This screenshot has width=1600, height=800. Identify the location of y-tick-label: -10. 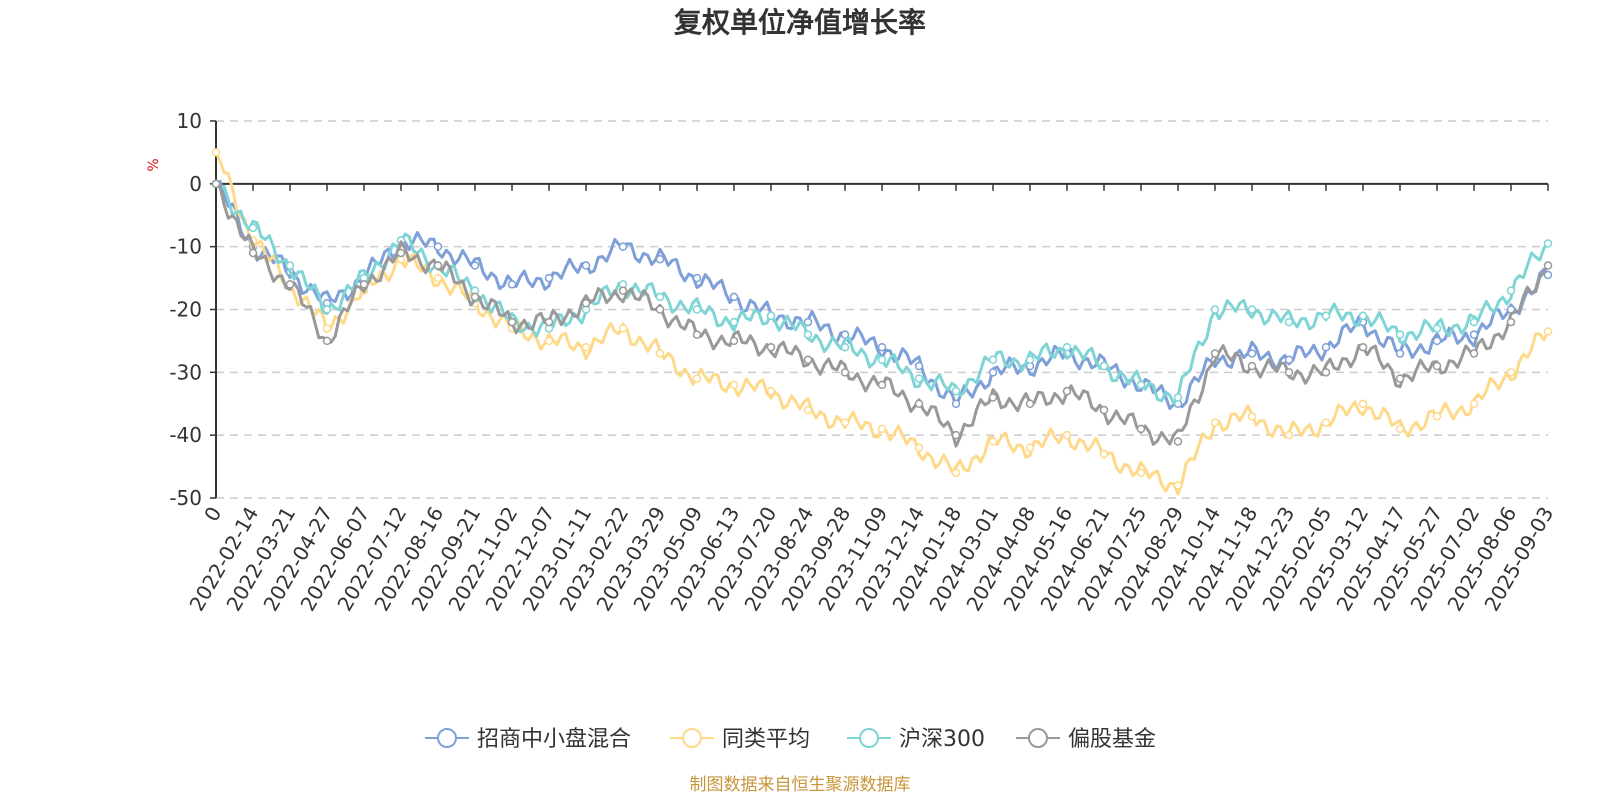
(185, 247).